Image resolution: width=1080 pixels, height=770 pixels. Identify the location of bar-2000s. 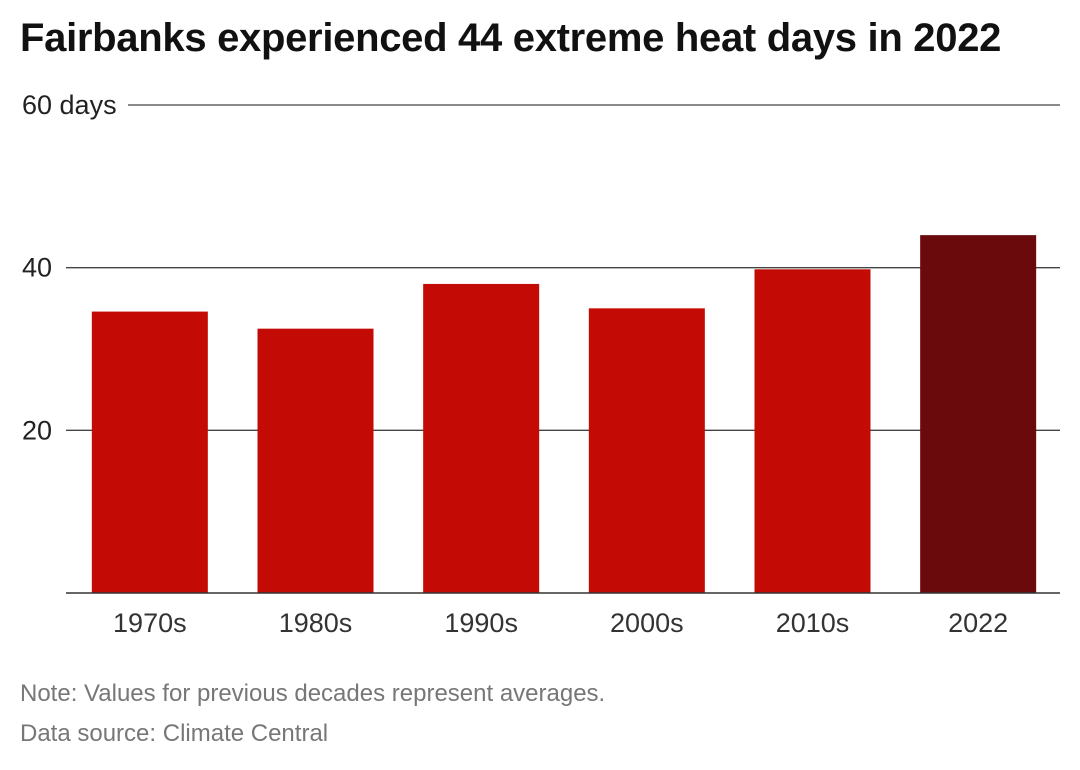
(646, 450).